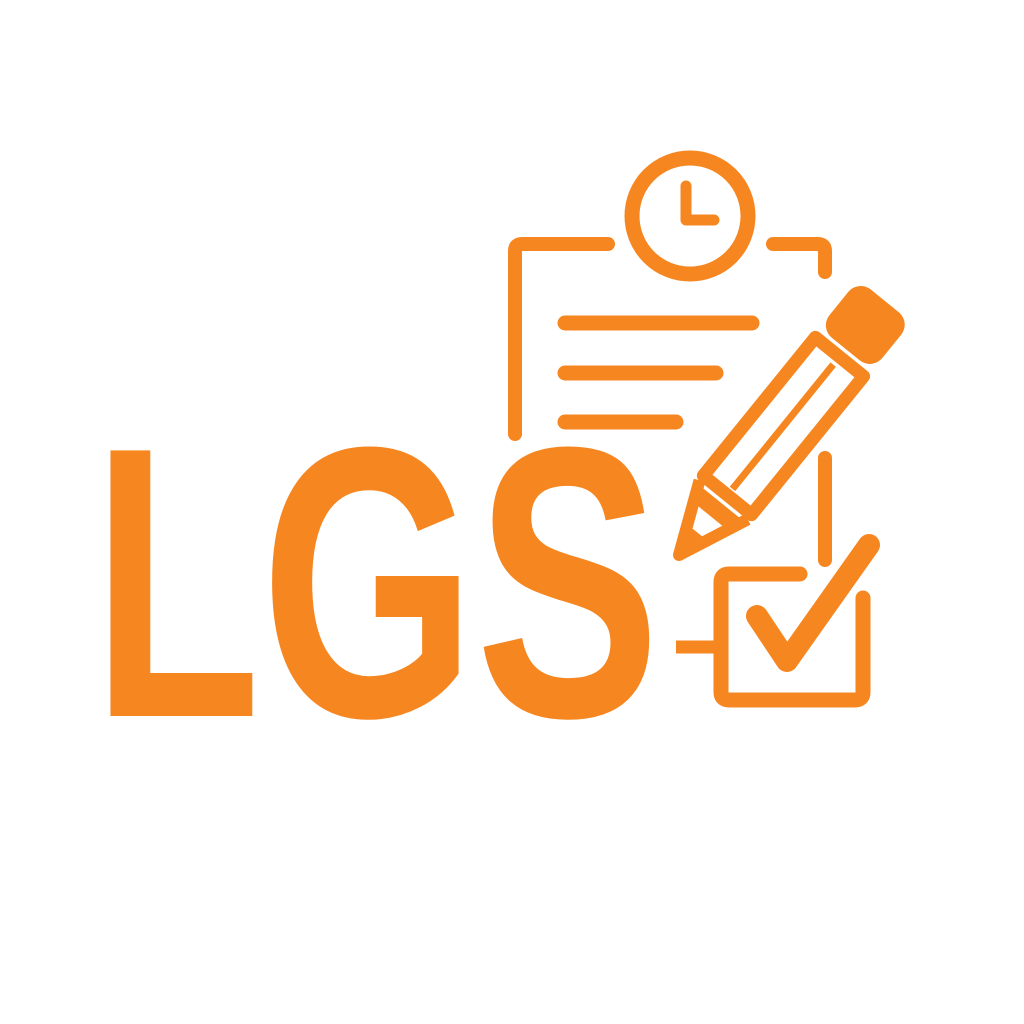 Image resolution: width=1024 pixels, height=1024 pixels. Describe the element at coordinates (658, 372) in the screenshot. I see `document-lines` at that location.